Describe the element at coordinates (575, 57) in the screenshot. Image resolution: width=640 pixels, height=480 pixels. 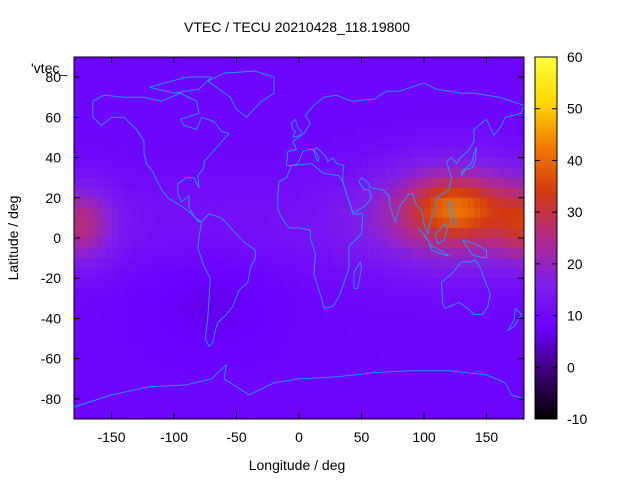
I see `colorbar-tick-label: 60` at that location.